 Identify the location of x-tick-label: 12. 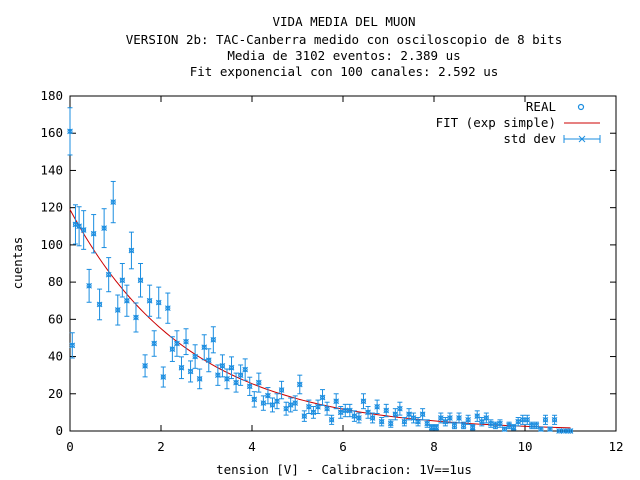
(615, 446).